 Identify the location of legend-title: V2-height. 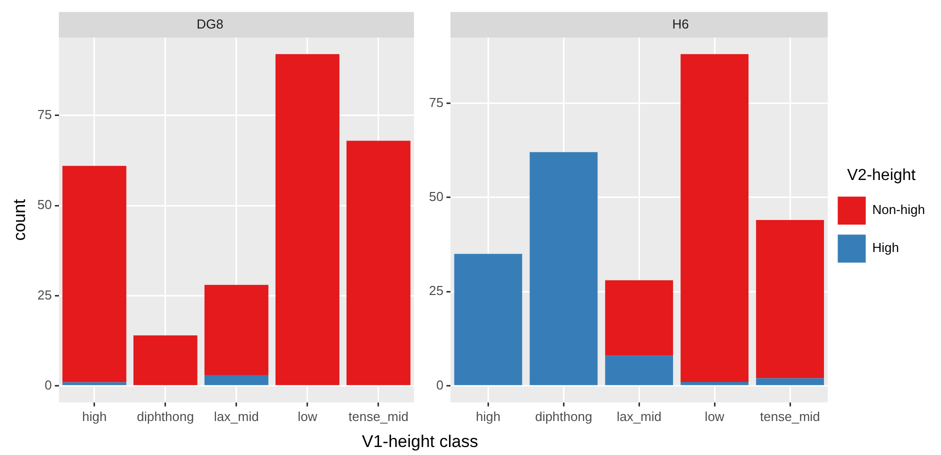
(881, 175).